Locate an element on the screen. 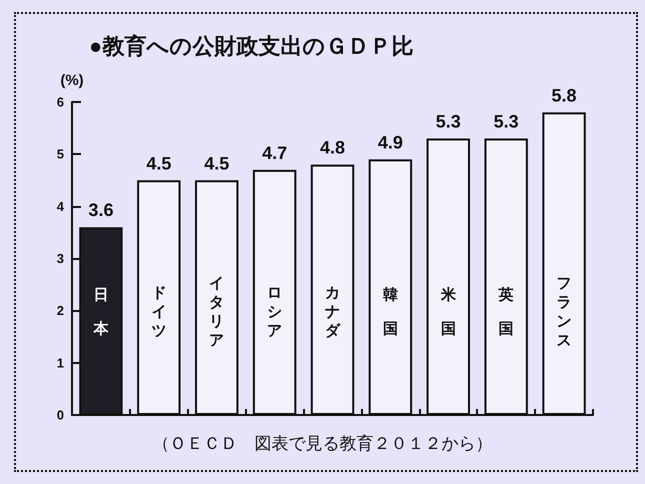  x-tick-label: ロシア is located at coordinates (274, 312).